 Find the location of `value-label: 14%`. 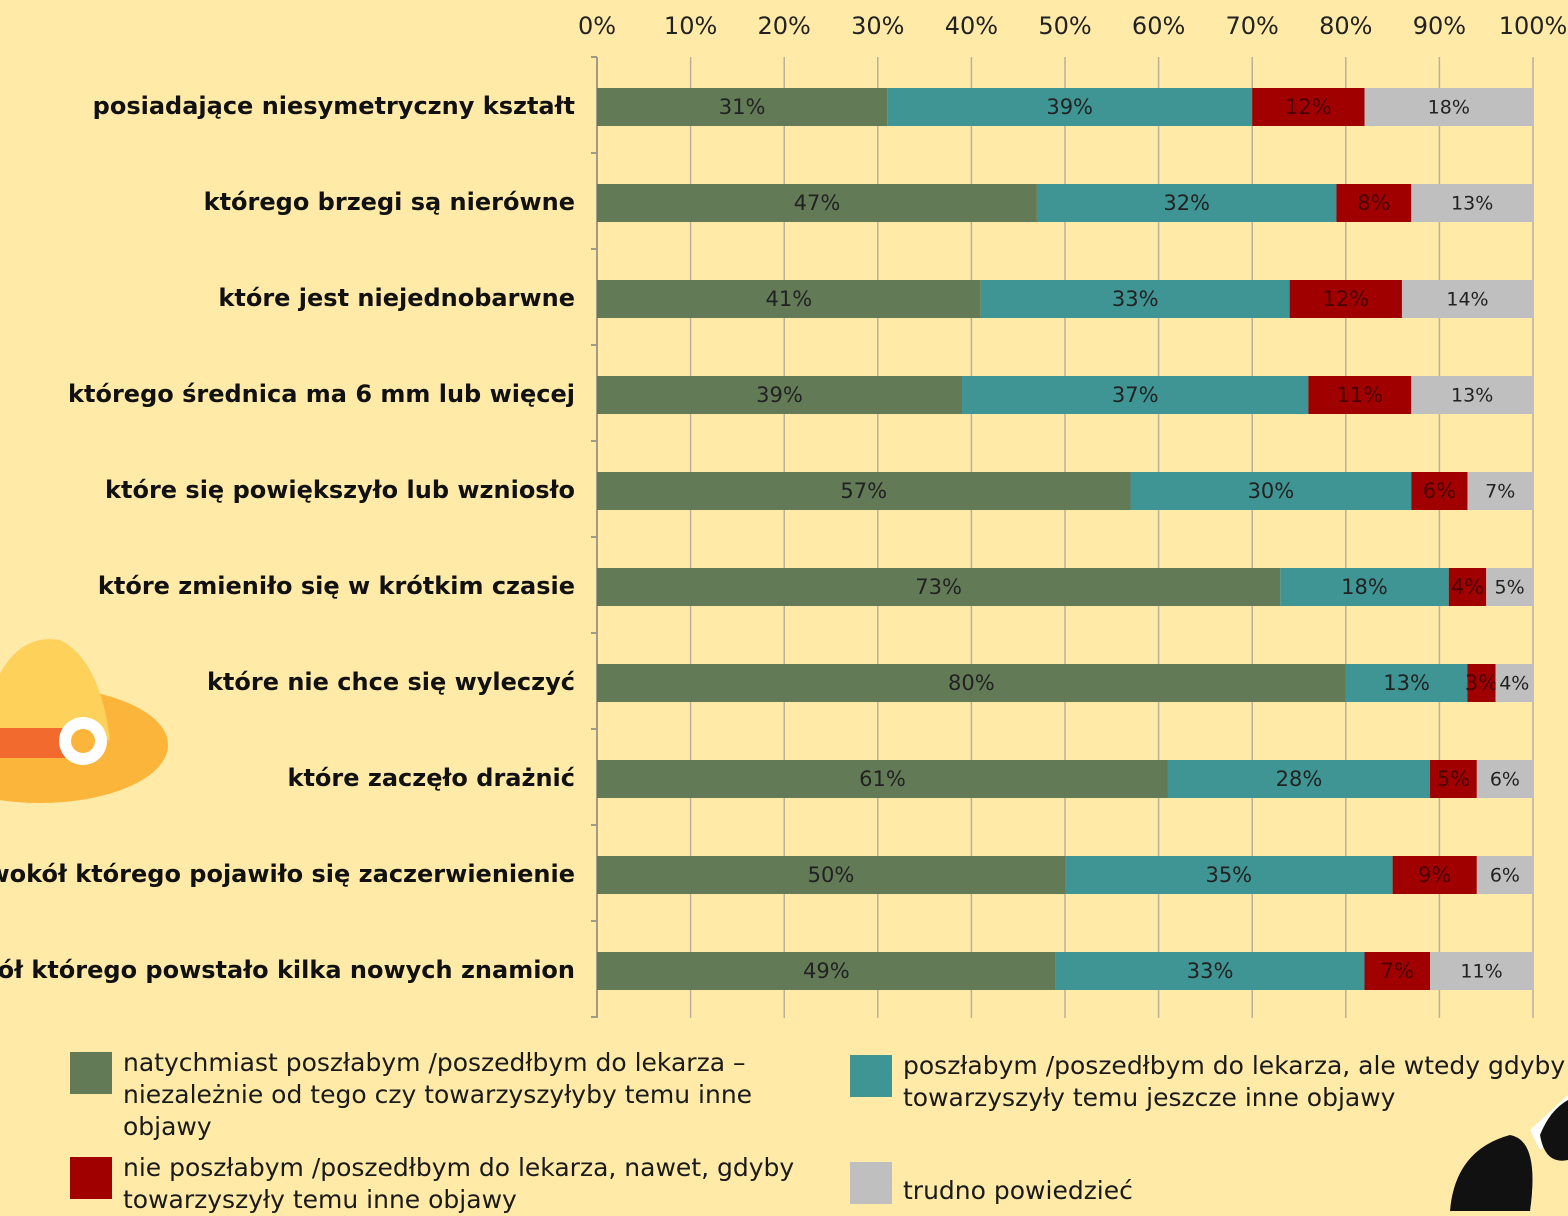

value-label: 14% is located at coordinates (1467, 300).